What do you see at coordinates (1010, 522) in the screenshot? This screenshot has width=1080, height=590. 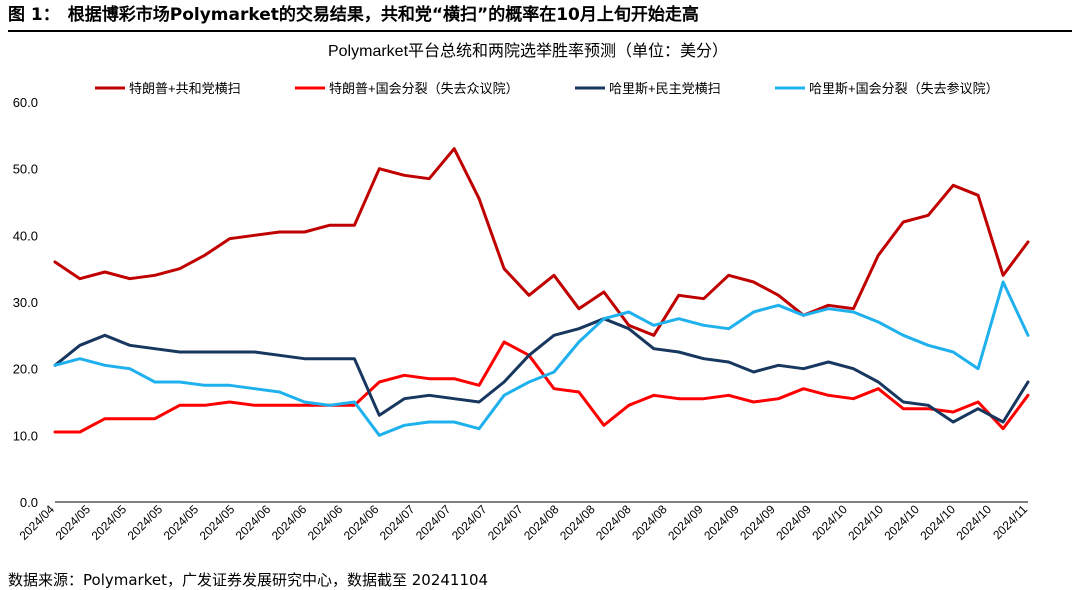 I see `x-tick-label: 2024/11` at bounding box center [1010, 522].